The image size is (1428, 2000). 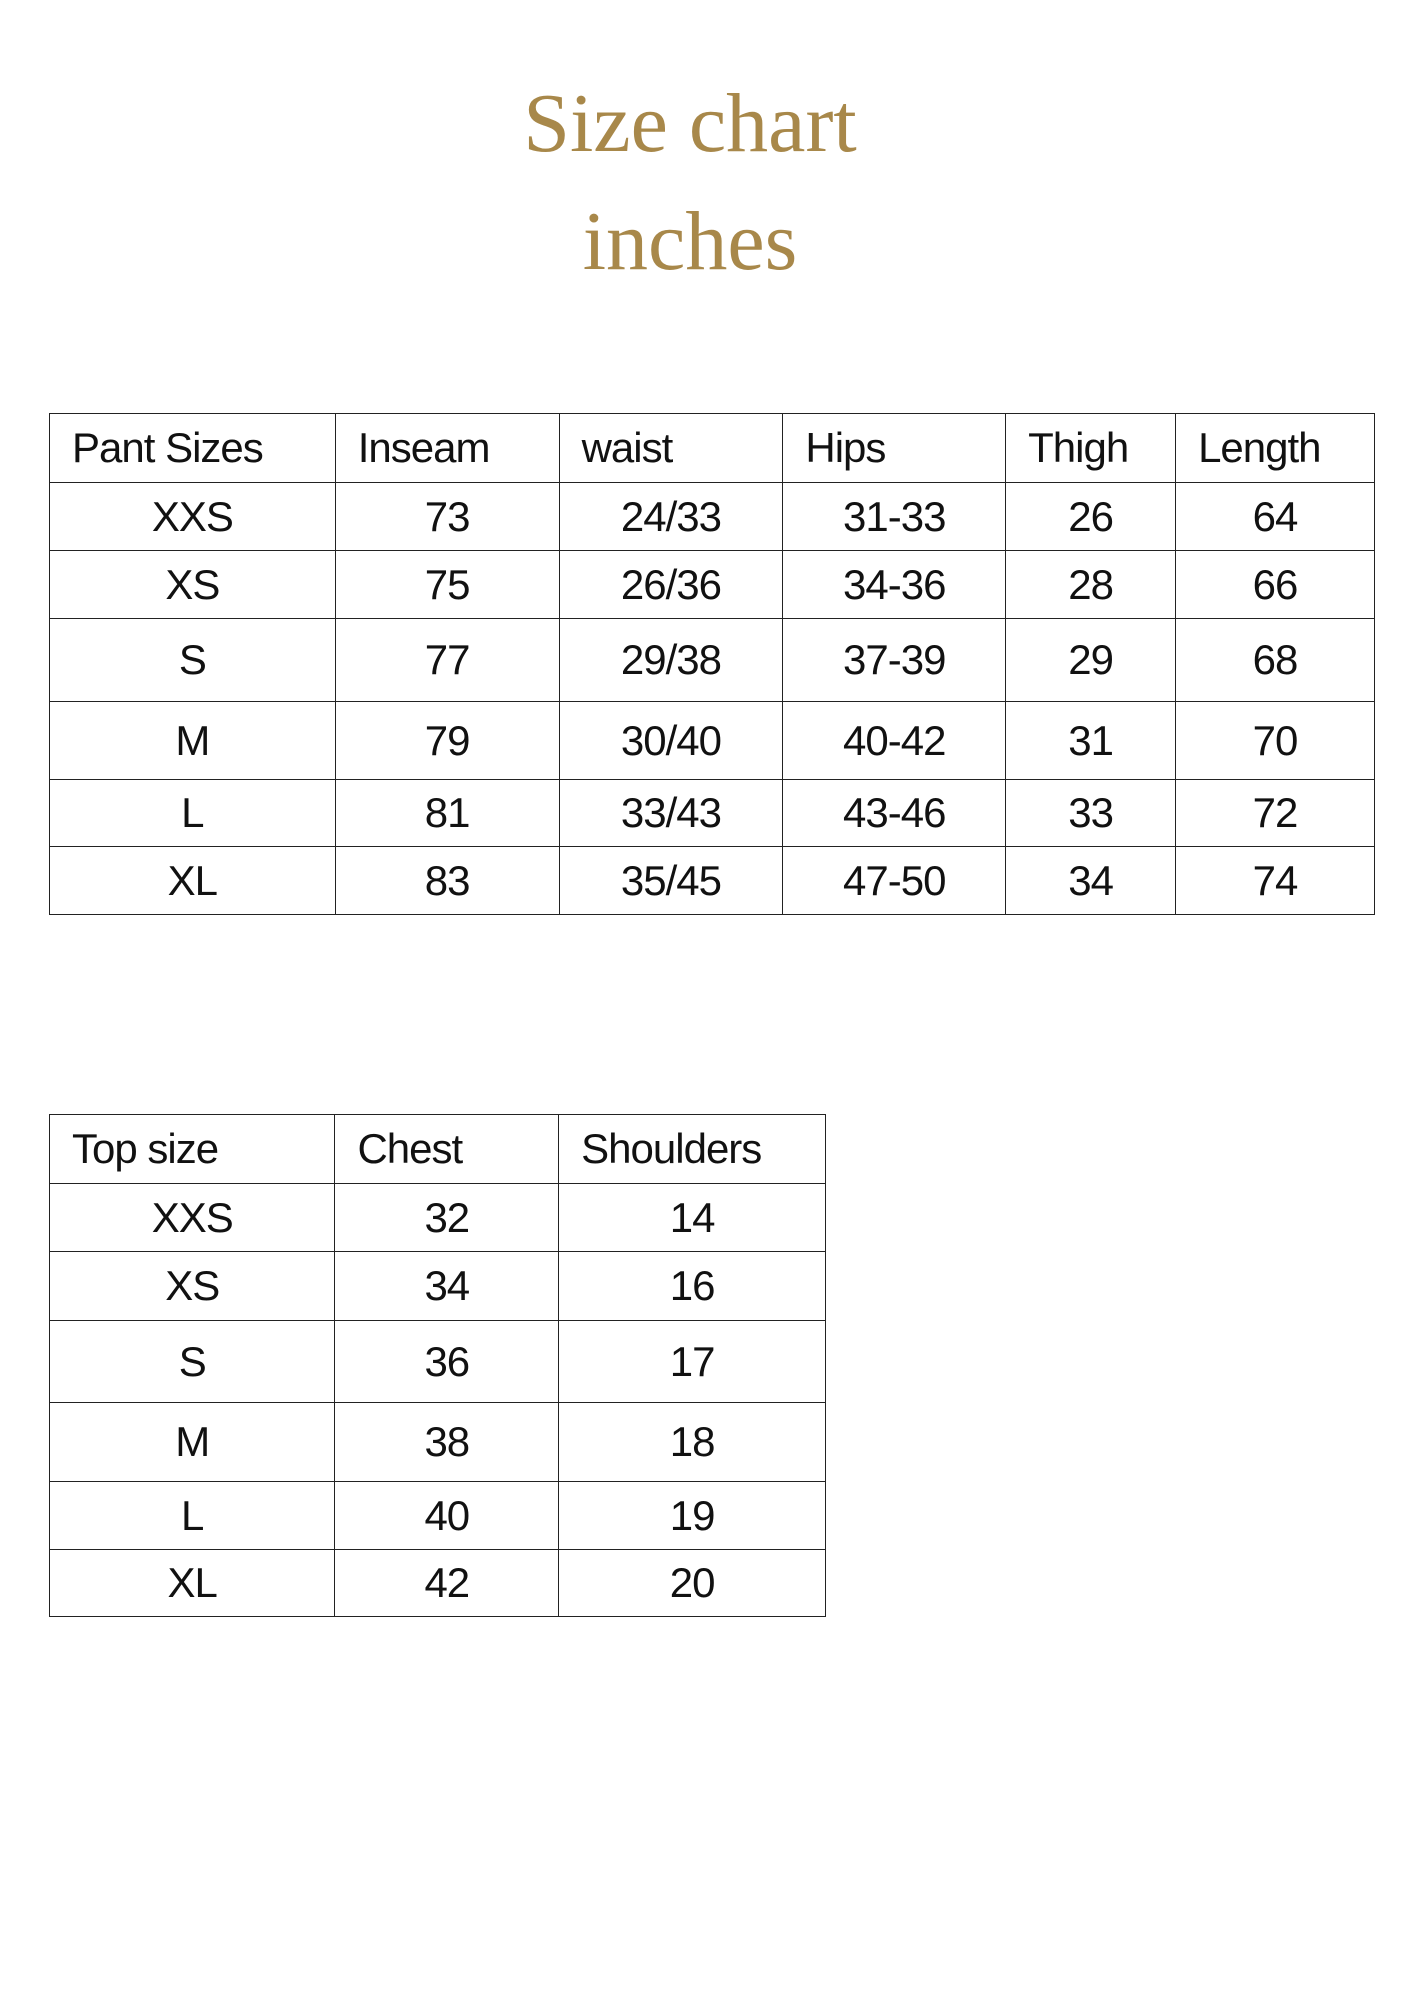 I want to click on table-row: M 38 18, so click(x=437, y=1442).